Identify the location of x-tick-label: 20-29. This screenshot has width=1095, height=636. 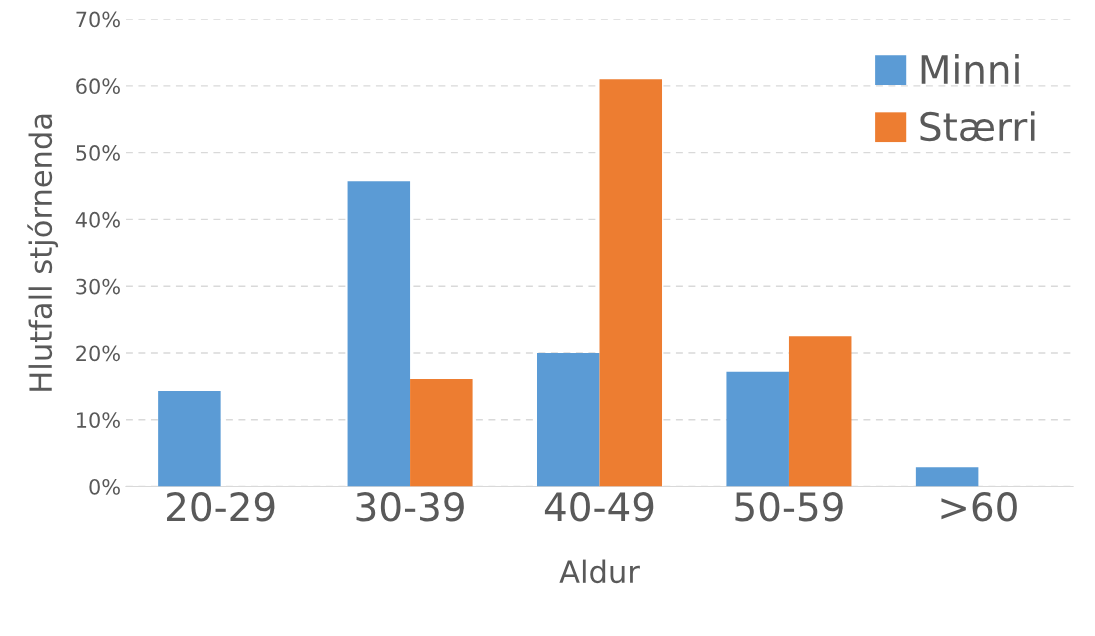
(220, 507).